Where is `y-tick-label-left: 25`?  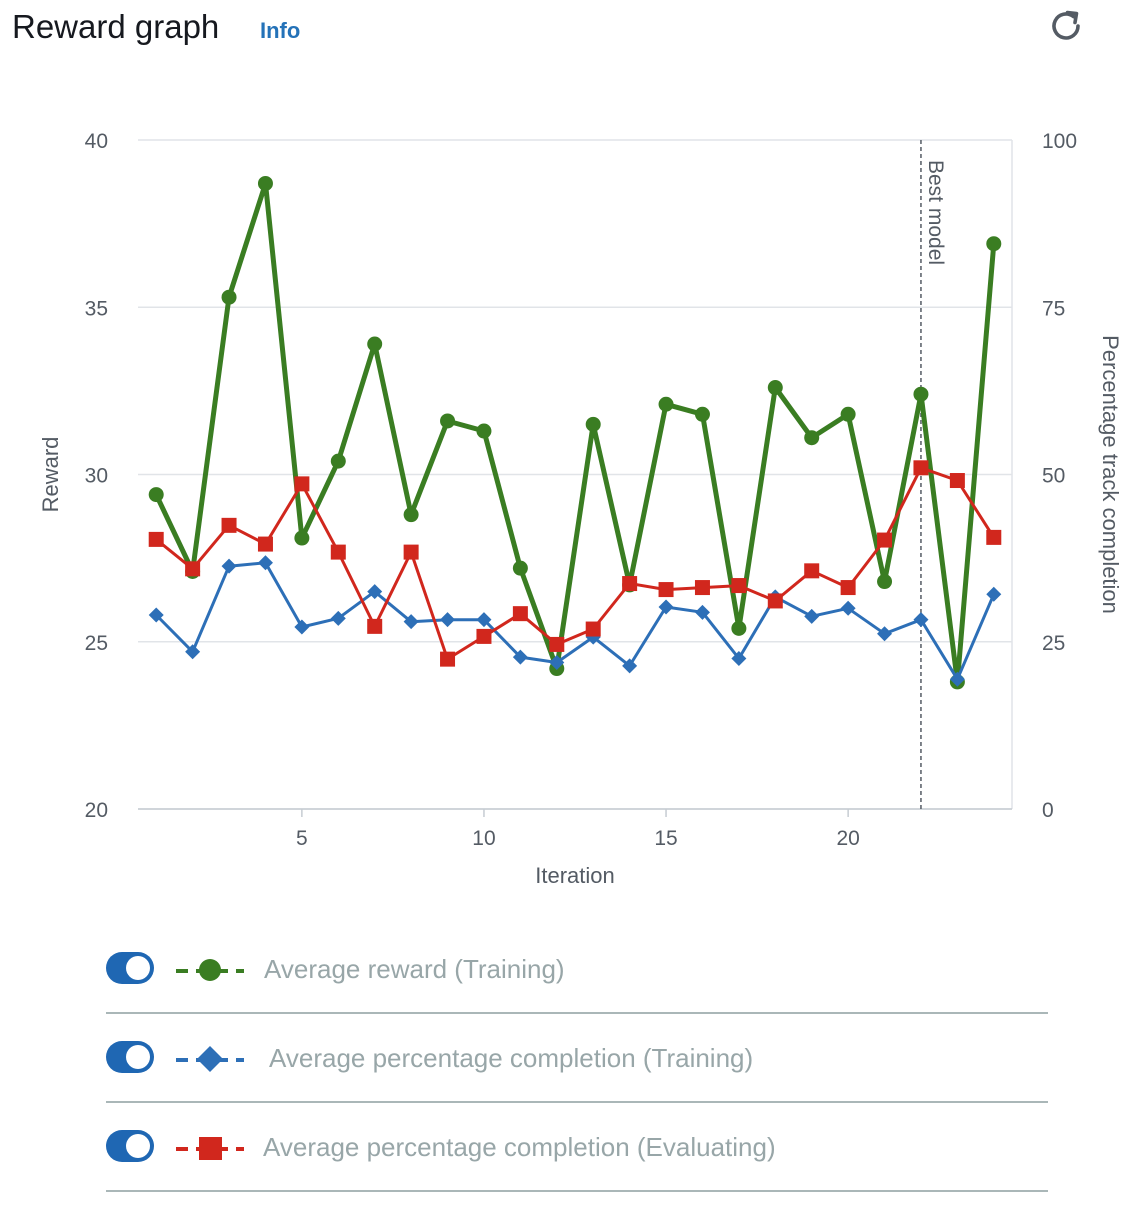
y-tick-label-left: 25 is located at coordinates (96, 643).